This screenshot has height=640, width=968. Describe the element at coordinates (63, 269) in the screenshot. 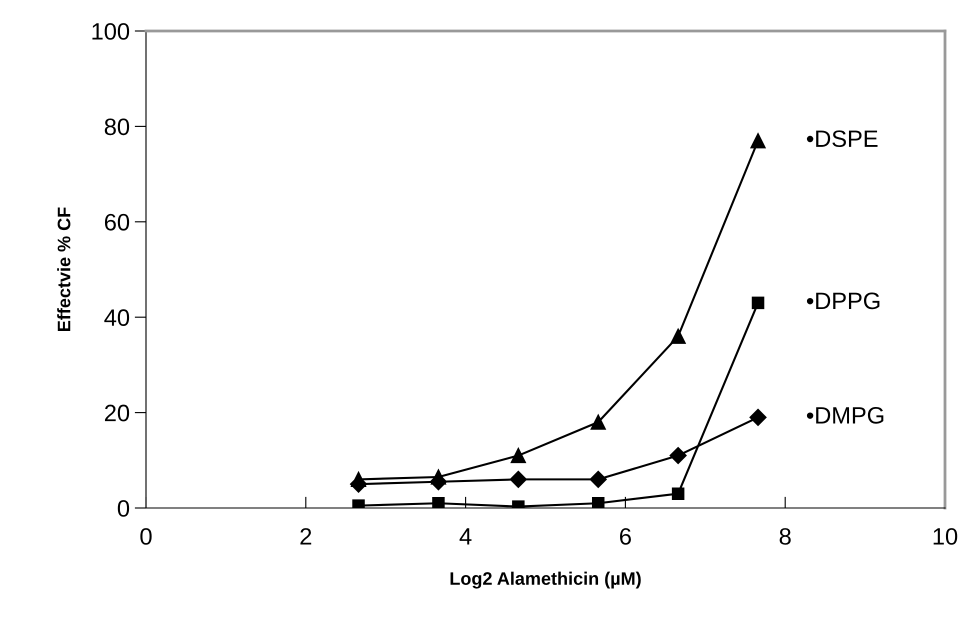

I see `y-axis-title: Effectvie % CF` at that location.